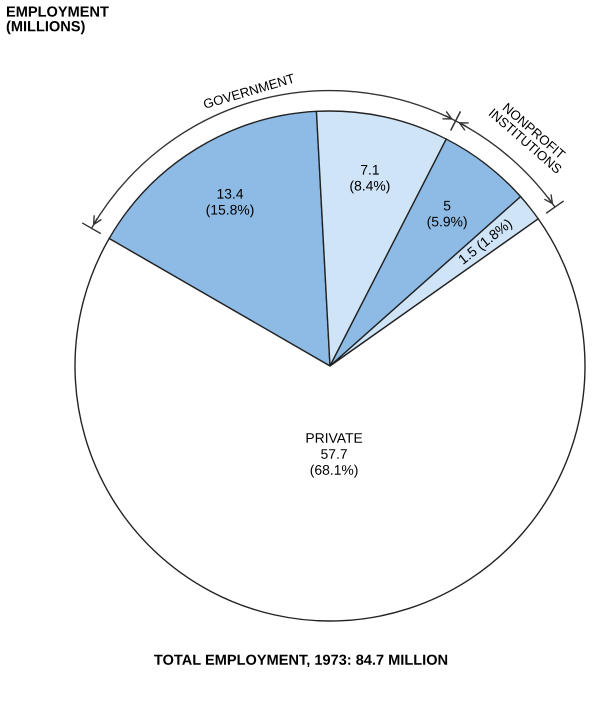 This screenshot has width=603, height=701. What do you see at coordinates (370, 179) in the screenshot?
I see `data-label: 7.1 (8.4%)` at bounding box center [370, 179].